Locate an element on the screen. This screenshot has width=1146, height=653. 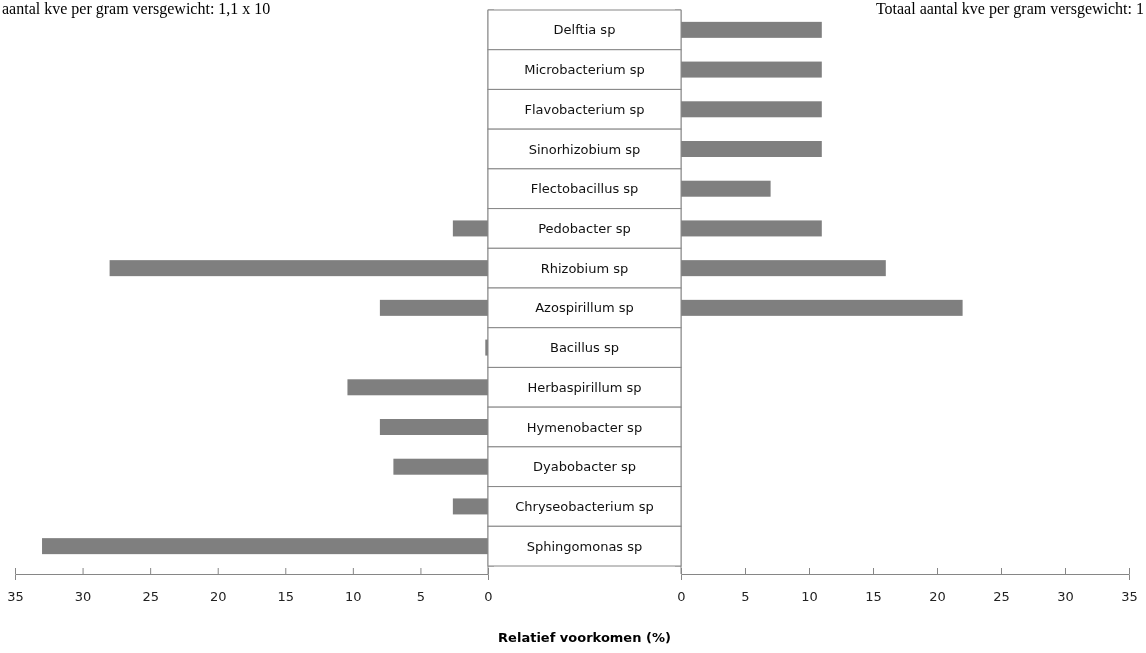
y-tick-label: Azospirillum sp is located at coordinates (584, 308).